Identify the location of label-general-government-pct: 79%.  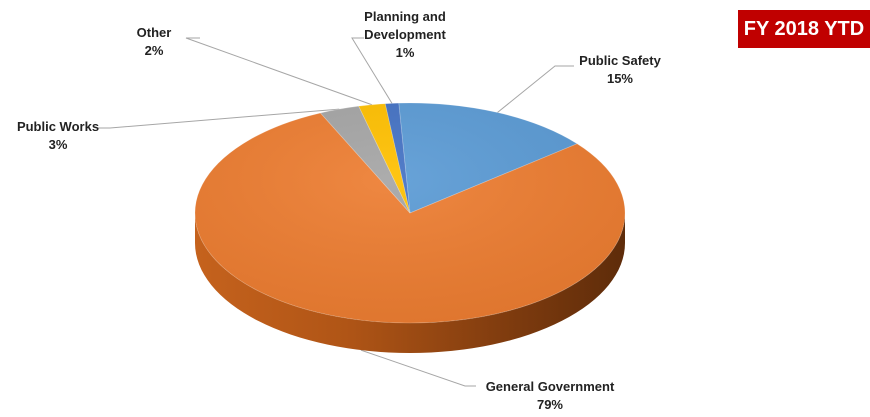
(550, 404).